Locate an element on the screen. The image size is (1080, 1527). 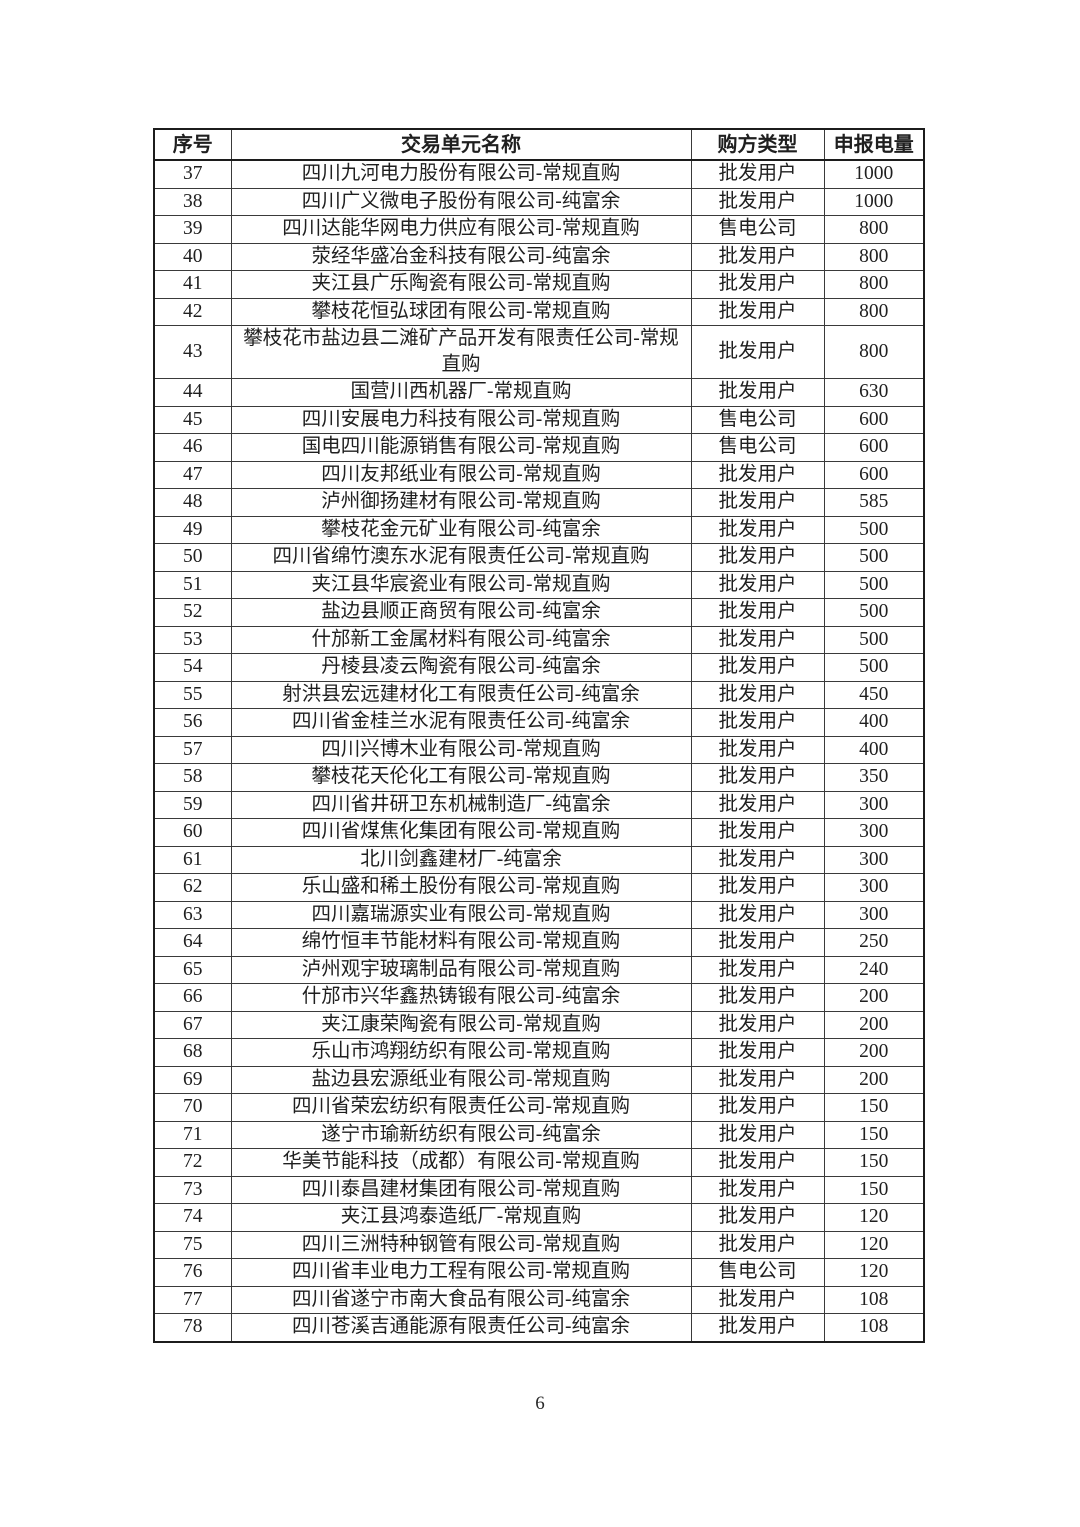
cell-unit-name: 泸州御扬建材有限公司-常规直购 is located at coordinates (461, 502).